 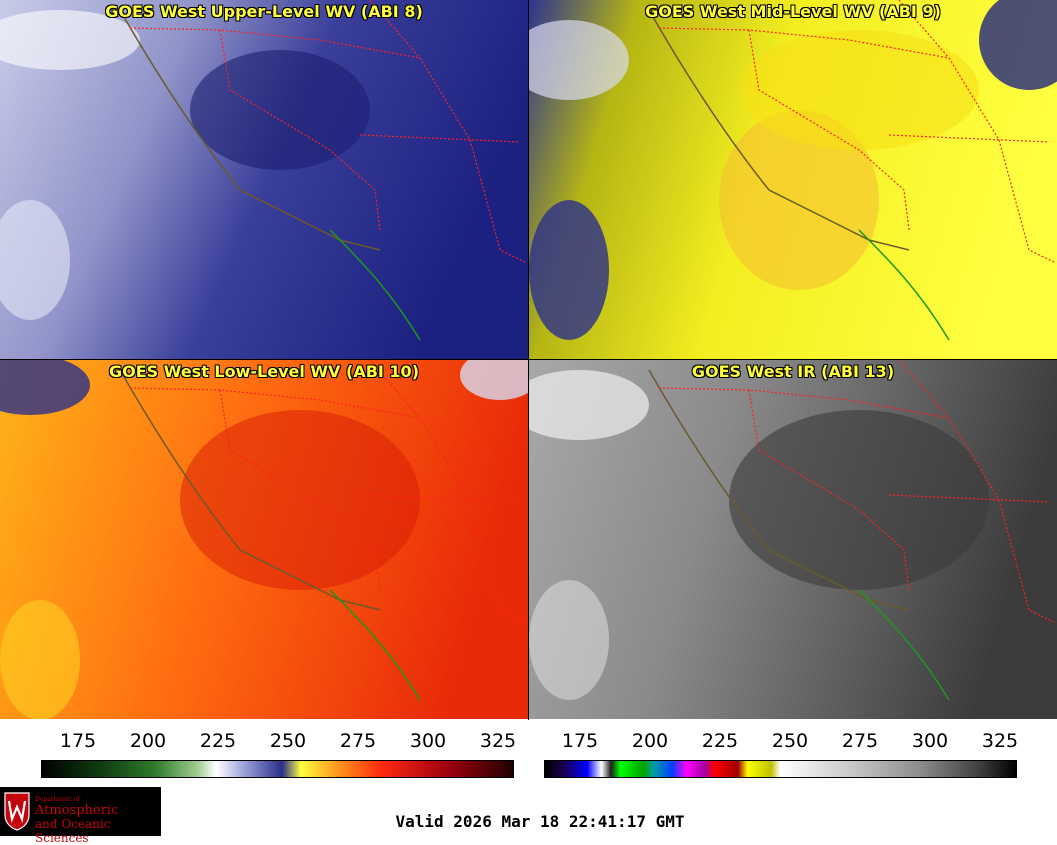 What do you see at coordinates (264, 11) in the screenshot?
I see `panel-title: GOES West Upper-Level WV (ABI 8)` at bounding box center [264, 11].